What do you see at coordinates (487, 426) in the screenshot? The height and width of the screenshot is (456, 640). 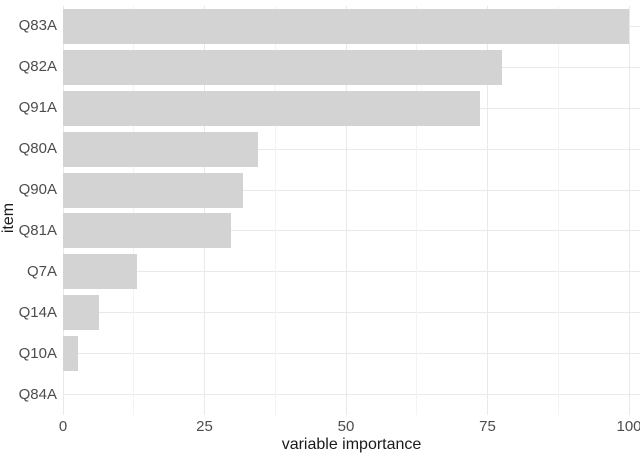 I see `x-tick-label: 75` at bounding box center [487, 426].